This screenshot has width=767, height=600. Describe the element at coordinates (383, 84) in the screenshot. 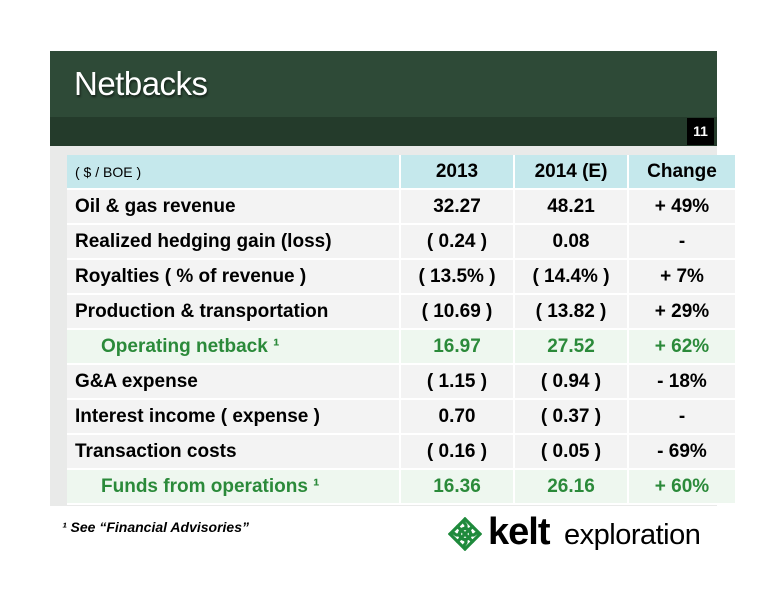

I see `title-bar: Netbacks` at that location.